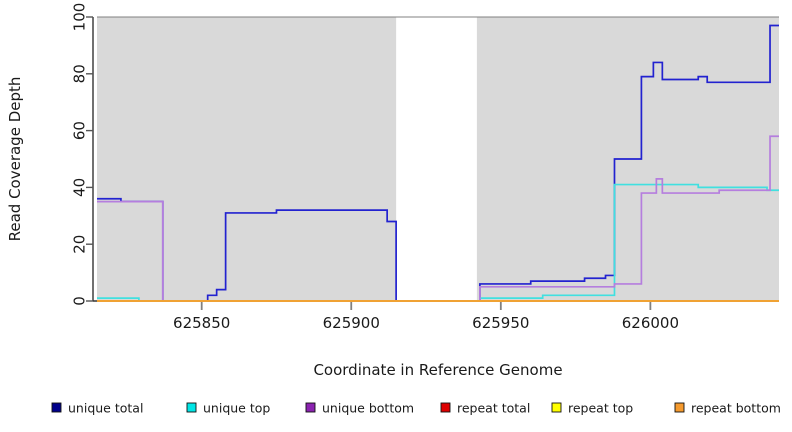 Image resolution: width=792 pixels, height=432 pixels. I want to click on gap-region, so click(436, 159).